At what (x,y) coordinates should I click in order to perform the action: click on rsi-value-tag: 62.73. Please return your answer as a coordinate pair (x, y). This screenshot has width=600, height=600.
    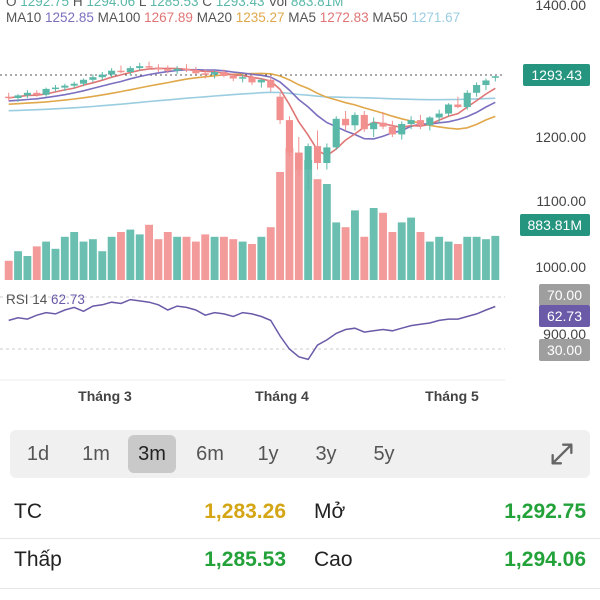
    Looking at the image, I should click on (564, 316).